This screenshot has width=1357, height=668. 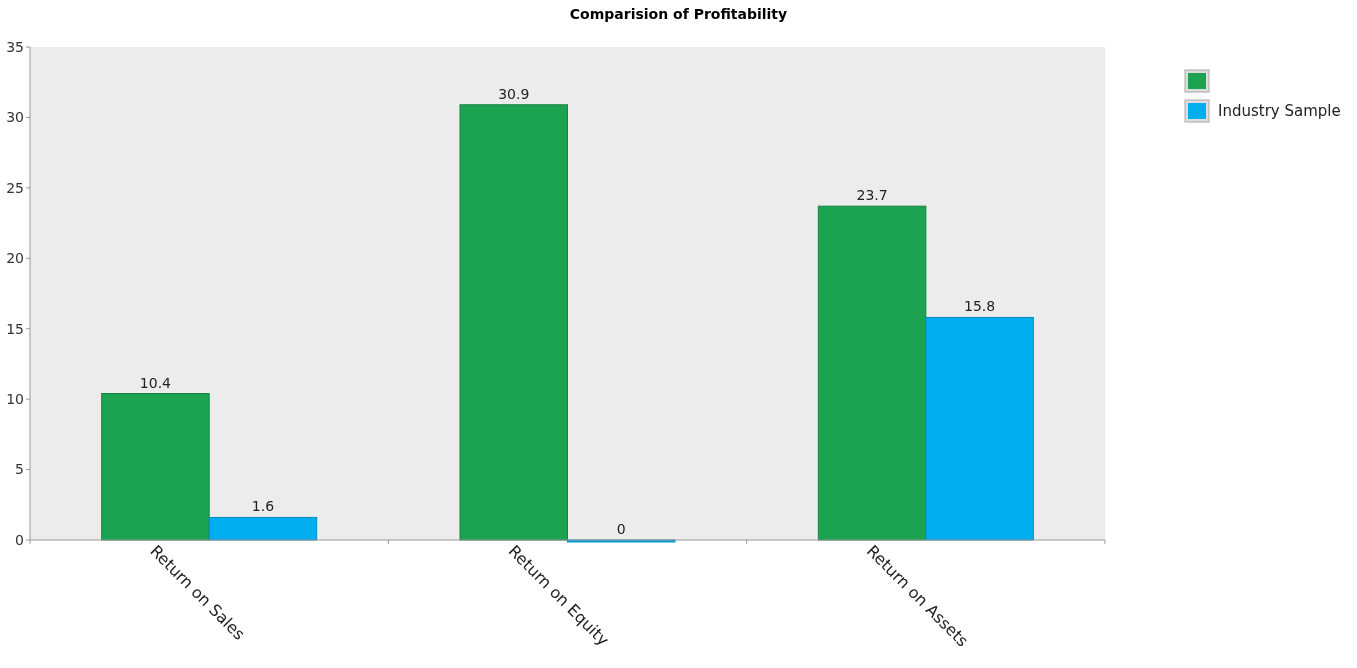 What do you see at coordinates (19, 539) in the screenshot?
I see `y-tick-label: 0` at bounding box center [19, 539].